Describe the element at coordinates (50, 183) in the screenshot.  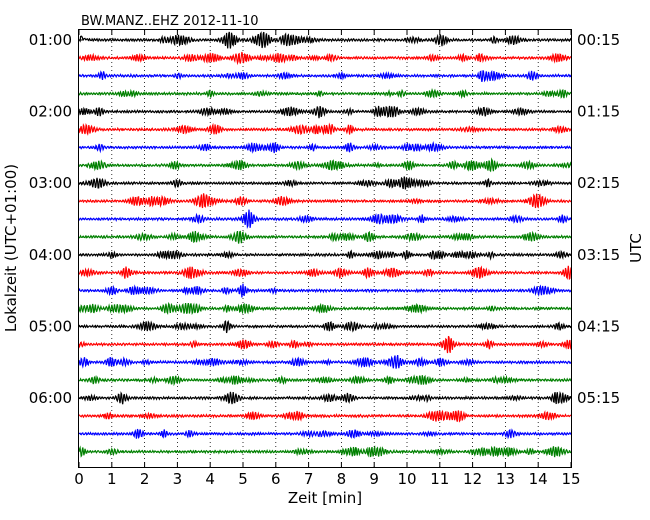
I see `left-tick-label-2: 03:00` at that location.